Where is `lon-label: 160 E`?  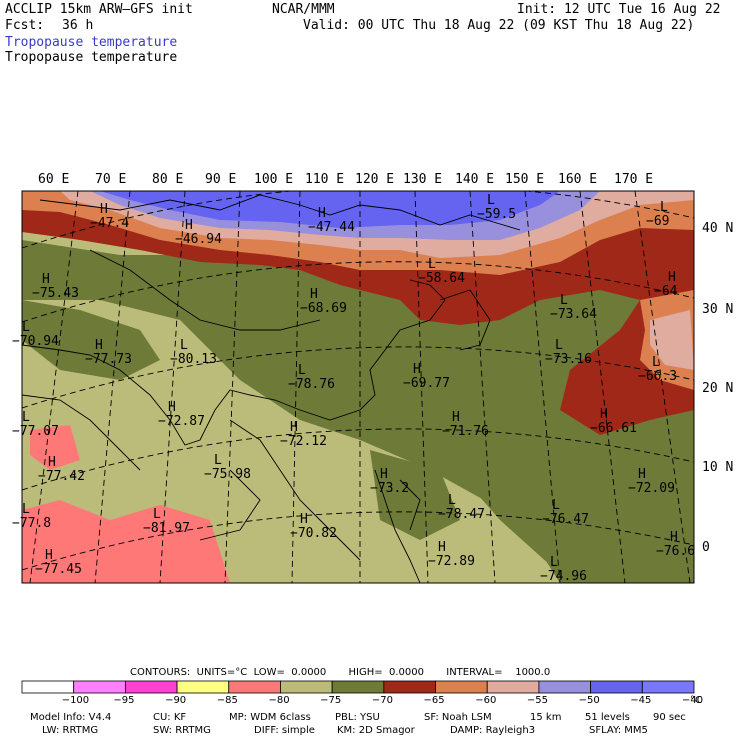 lon-label: 160 E is located at coordinates (578, 179).